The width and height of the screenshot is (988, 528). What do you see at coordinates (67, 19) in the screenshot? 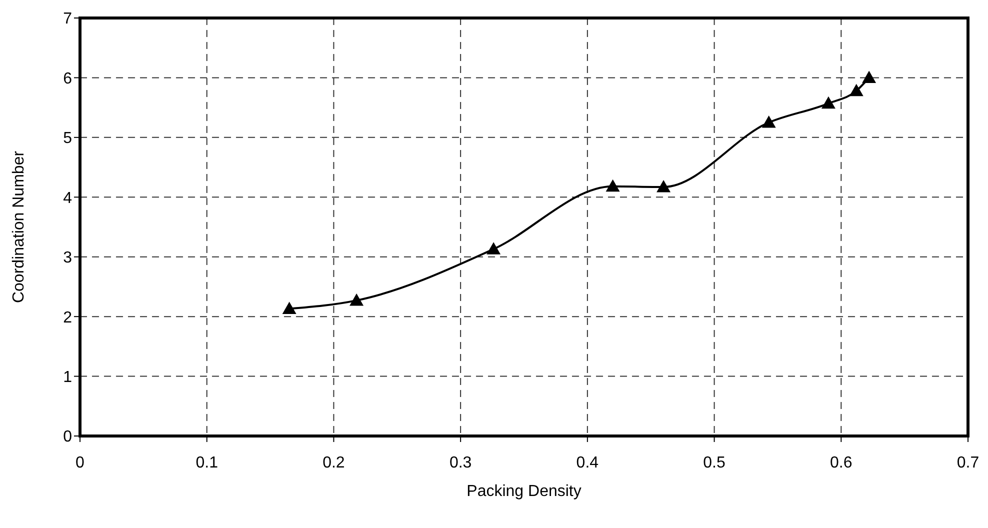
I see `y-tick-label: 7` at bounding box center [67, 19].